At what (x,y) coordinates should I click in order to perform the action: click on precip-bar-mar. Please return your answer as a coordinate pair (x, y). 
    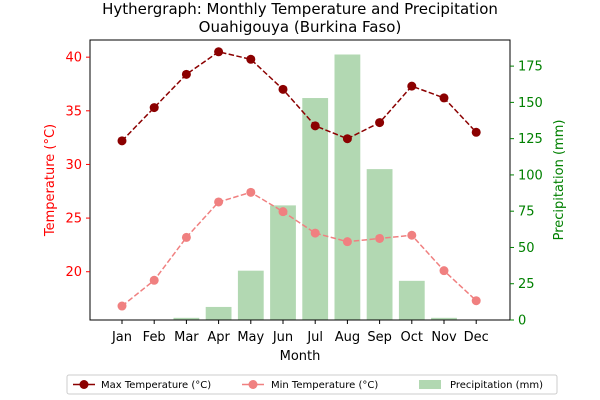
    Looking at the image, I should click on (186, 318).